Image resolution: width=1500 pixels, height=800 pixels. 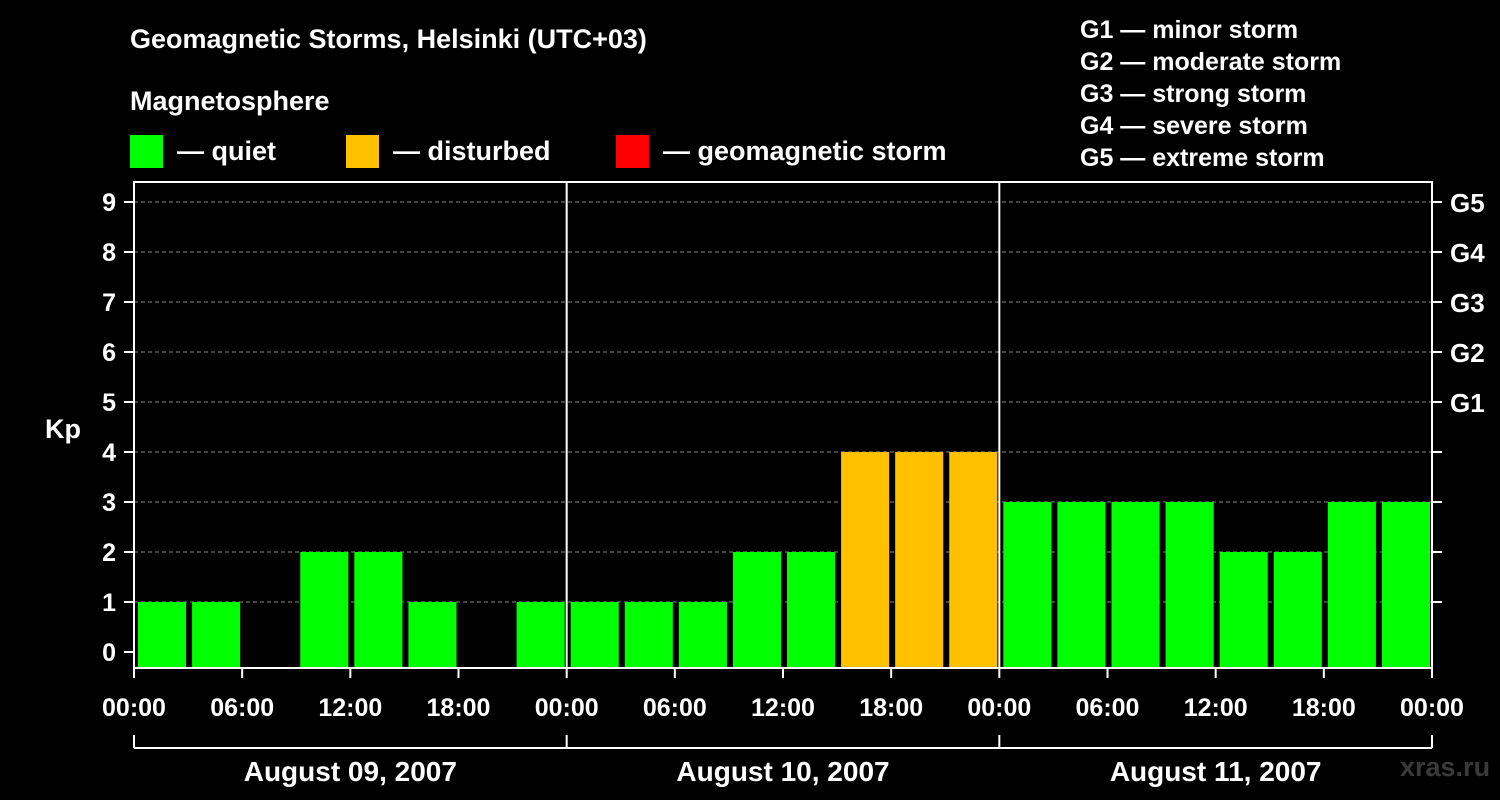 What do you see at coordinates (388, 39) in the screenshot?
I see `chart-title: Geomagnetic Storms, Helsinki (UTC+03)` at bounding box center [388, 39].